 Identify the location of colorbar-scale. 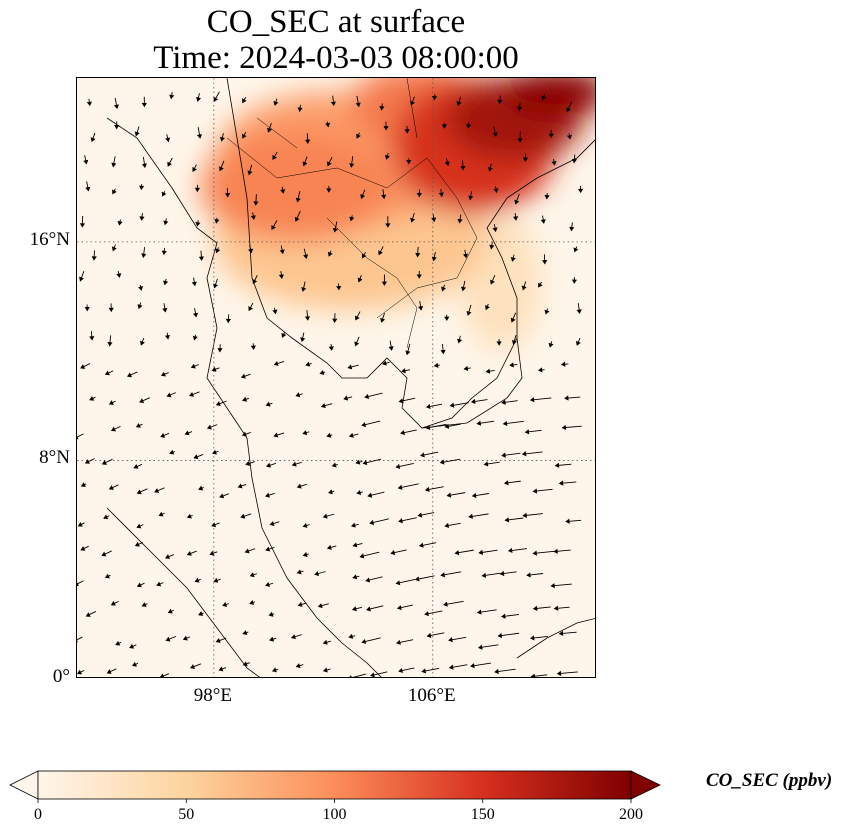
(334, 785).